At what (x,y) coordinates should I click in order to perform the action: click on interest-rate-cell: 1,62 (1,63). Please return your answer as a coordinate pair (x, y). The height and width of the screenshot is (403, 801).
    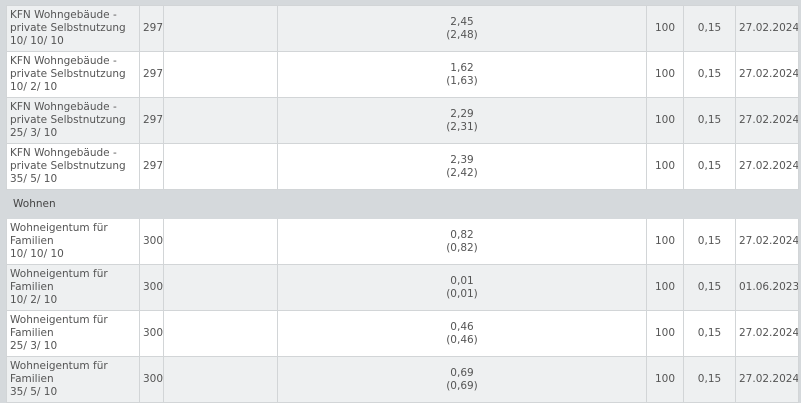
    Looking at the image, I should click on (462, 74).